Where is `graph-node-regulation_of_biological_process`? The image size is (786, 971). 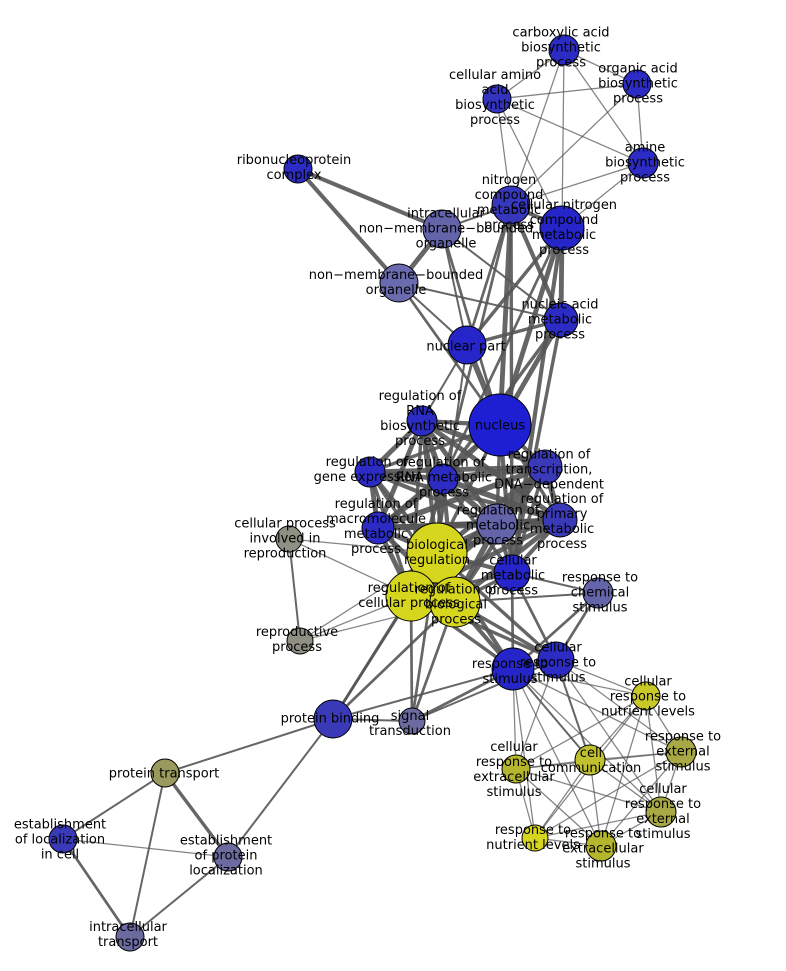
graph-node-regulation_of_biological_process is located at coordinates (455, 602).